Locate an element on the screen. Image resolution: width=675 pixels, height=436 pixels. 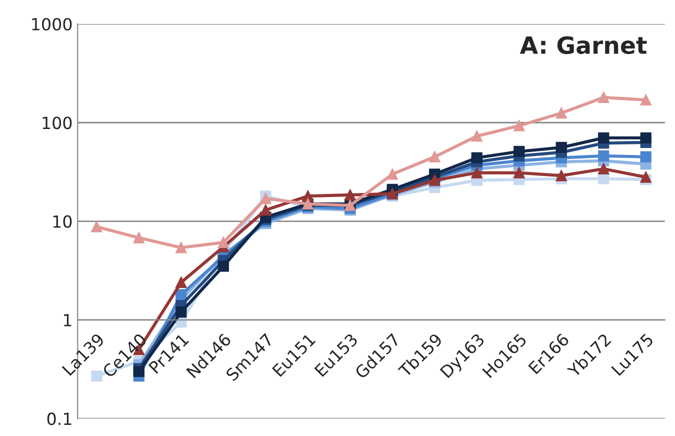
y-tick-label: 10 is located at coordinates (62, 221).